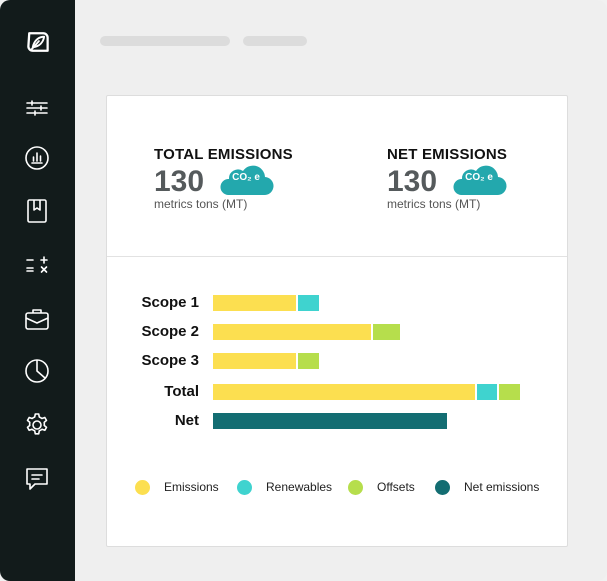 This screenshot has width=607, height=581. Describe the element at coordinates (170, 302) in the screenshot. I see `bar-label: Scope 1` at that location.